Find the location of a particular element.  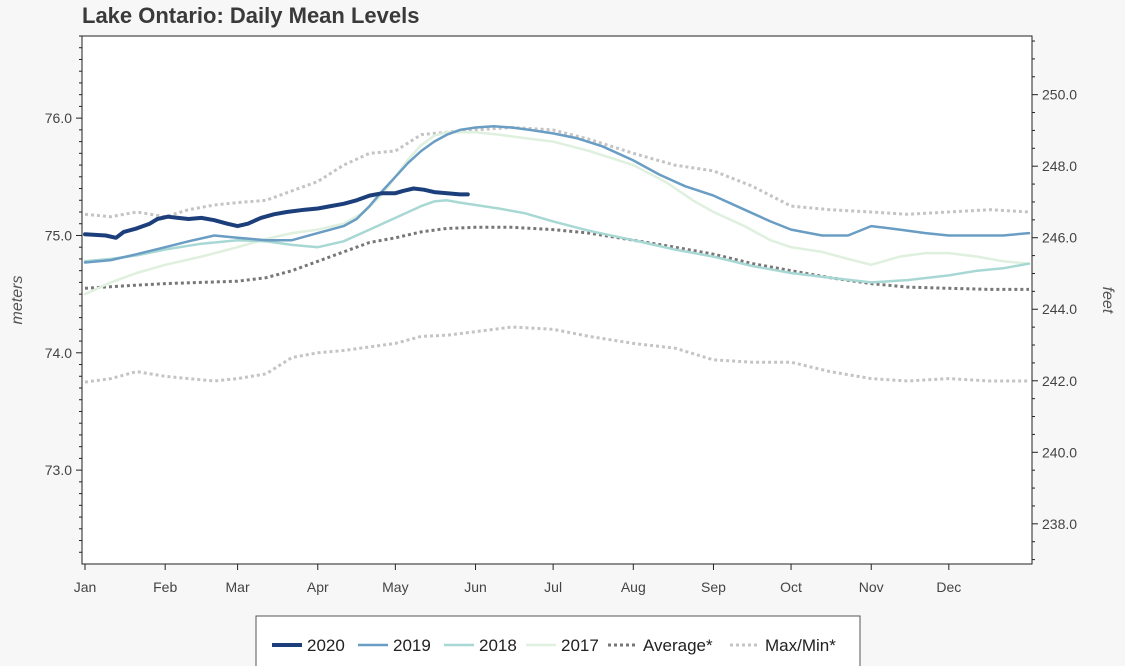

y-tick-label: 76.0 is located at coordinates (58, 118).